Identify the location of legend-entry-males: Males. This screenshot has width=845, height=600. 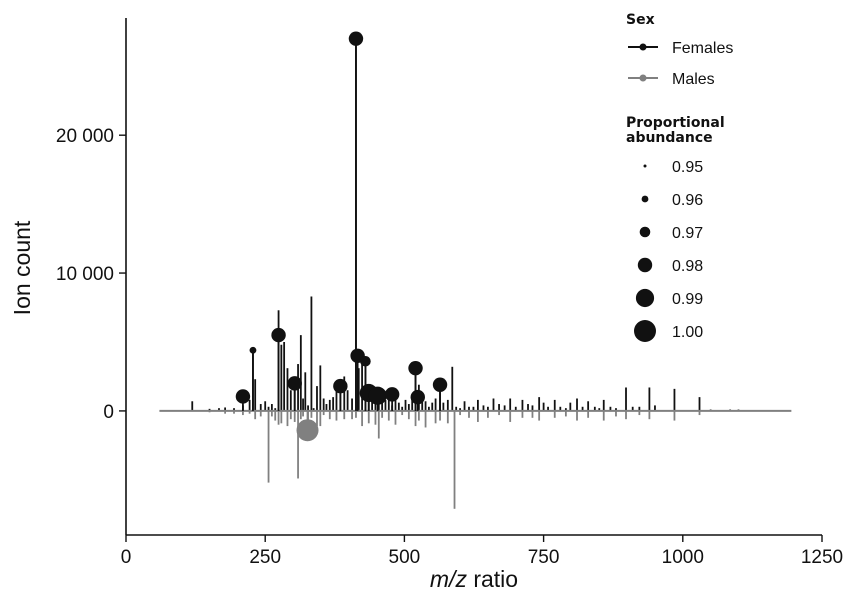
(671, 79).